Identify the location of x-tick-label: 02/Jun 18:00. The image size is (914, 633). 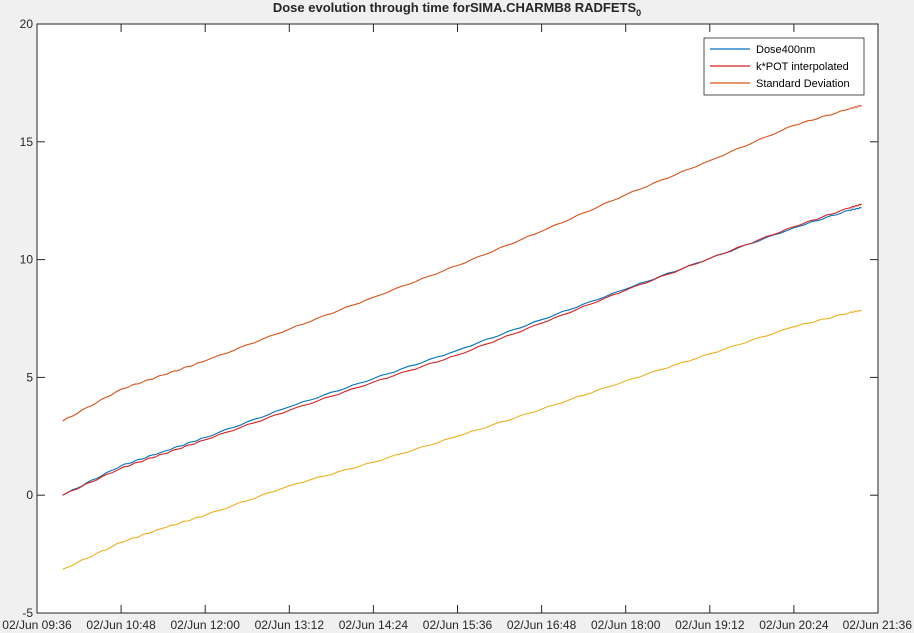
(626, 625).